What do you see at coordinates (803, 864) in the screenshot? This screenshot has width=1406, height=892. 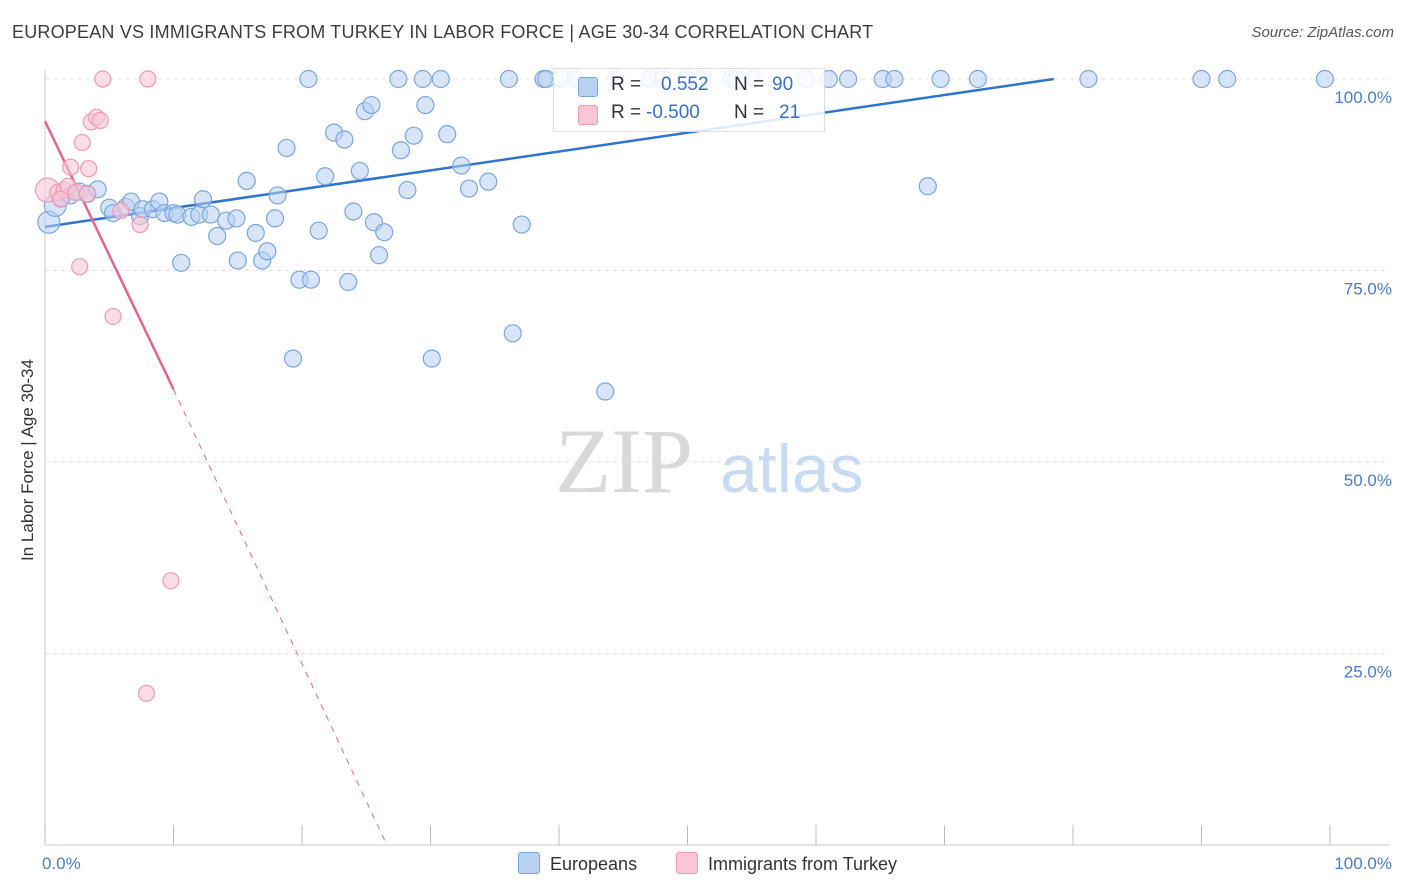 I see `bottom-legend-turkey-label: Immigrants from Turkey` at bounding box center [803, 864].